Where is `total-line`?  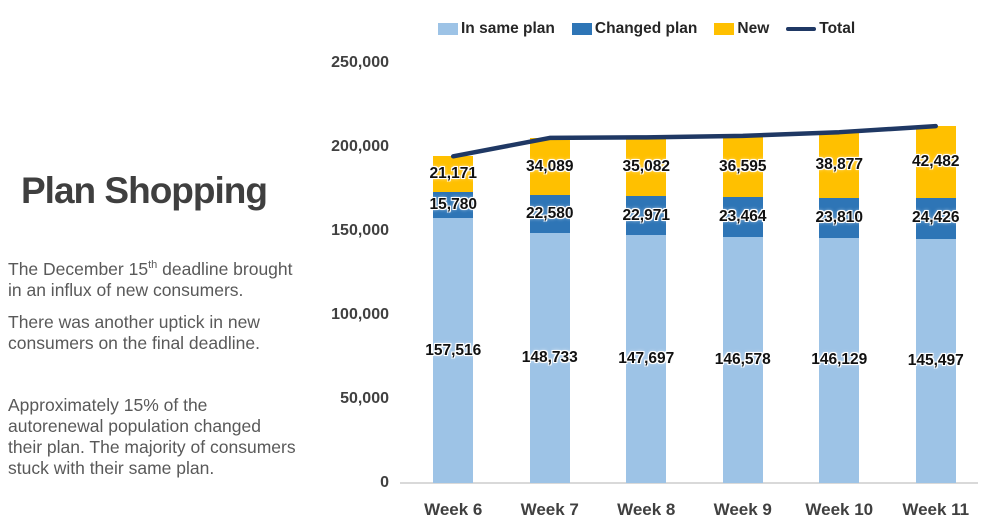 total-line is located at coordinates (694, 141).